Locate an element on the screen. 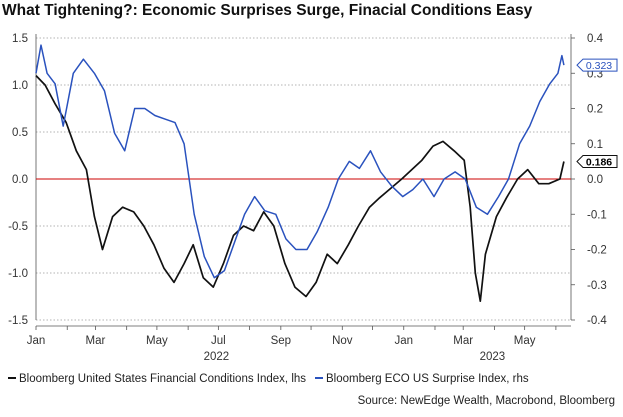 This screenshot has height=417, width=623. x-tick-label: Nov is located at coordinates (342, 341).